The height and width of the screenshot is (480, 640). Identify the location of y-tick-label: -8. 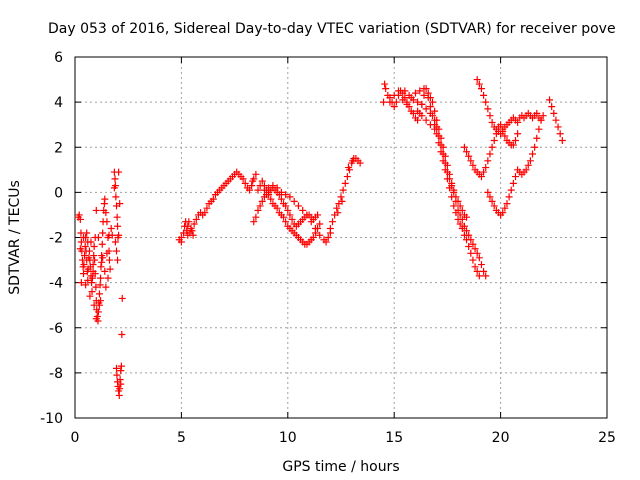
(56, 374).